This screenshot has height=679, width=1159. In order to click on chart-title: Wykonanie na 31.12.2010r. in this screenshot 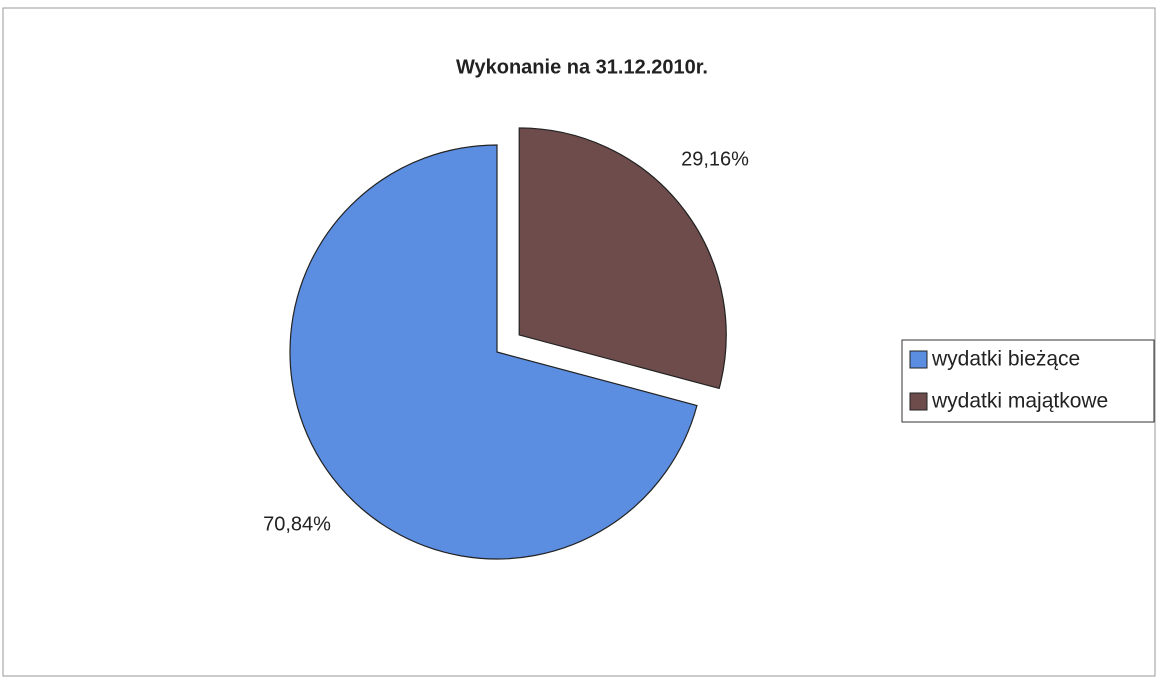, I will do `click(582, 67)`.